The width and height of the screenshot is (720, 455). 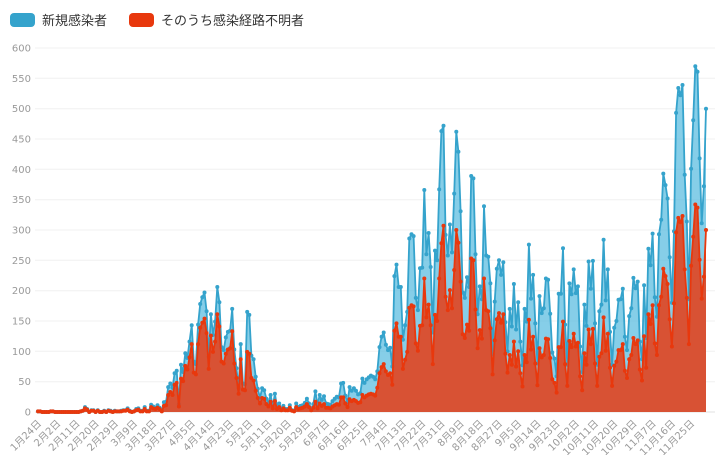 What do you see at coordinates (21, 200) in the screenshot?
I see `svg-text: 350` at bounding box center [21, 200].